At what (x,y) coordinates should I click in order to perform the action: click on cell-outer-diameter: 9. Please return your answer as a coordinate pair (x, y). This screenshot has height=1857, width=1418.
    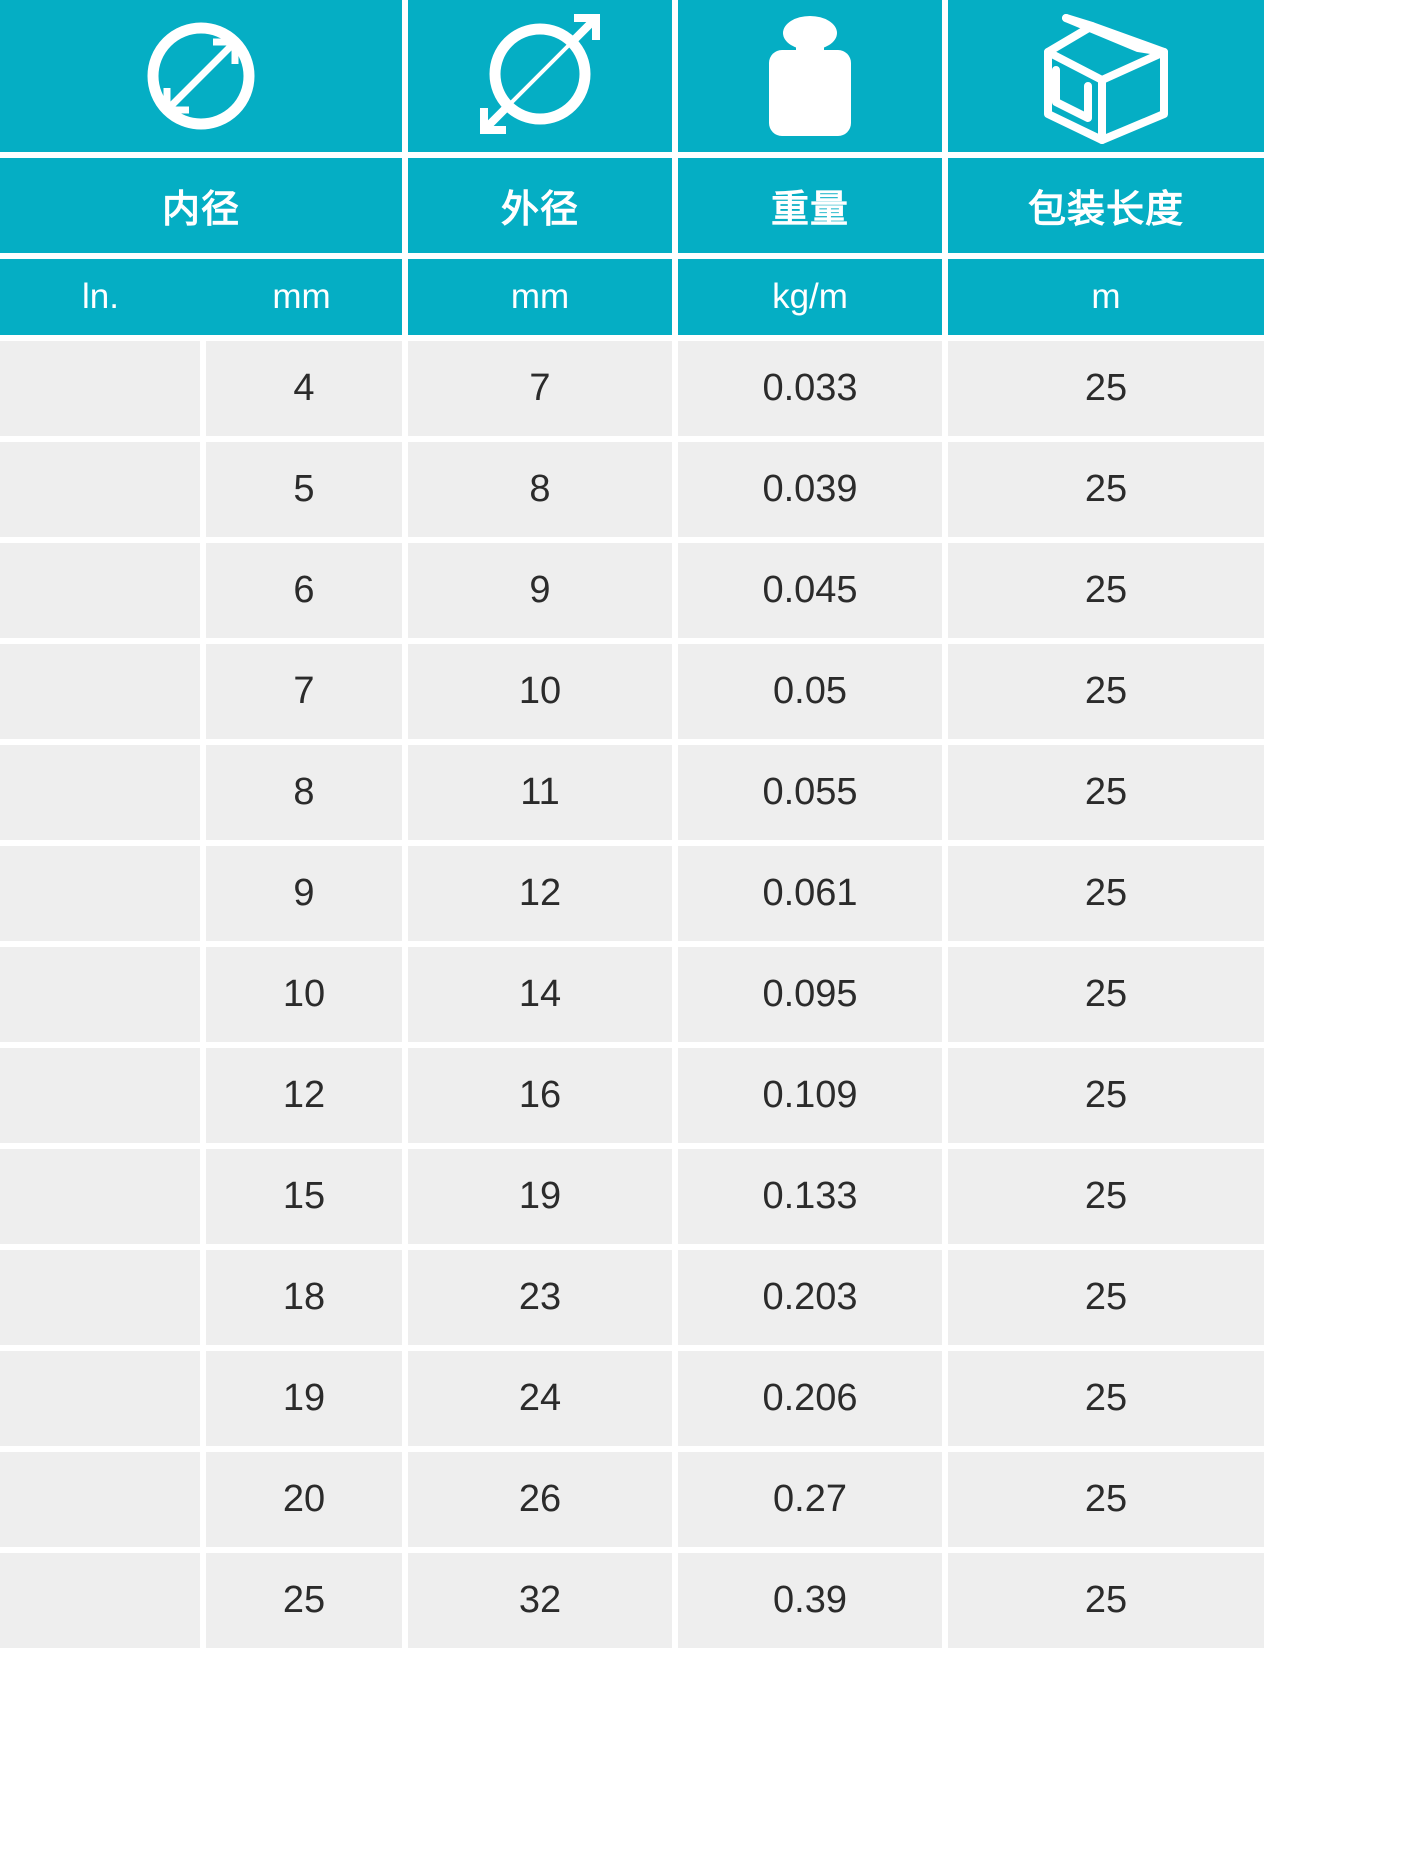
    Looking at the image, I should click on (540, 590).